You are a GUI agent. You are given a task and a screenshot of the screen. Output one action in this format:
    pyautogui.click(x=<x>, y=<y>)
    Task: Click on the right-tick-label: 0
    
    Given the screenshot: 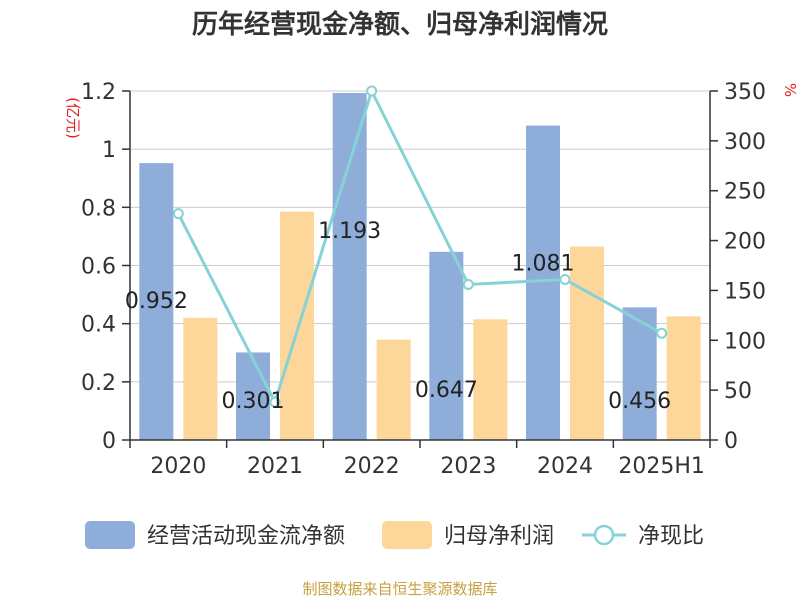 What is the action you would take?
    pyautogui.click(x=731, y=441)
    